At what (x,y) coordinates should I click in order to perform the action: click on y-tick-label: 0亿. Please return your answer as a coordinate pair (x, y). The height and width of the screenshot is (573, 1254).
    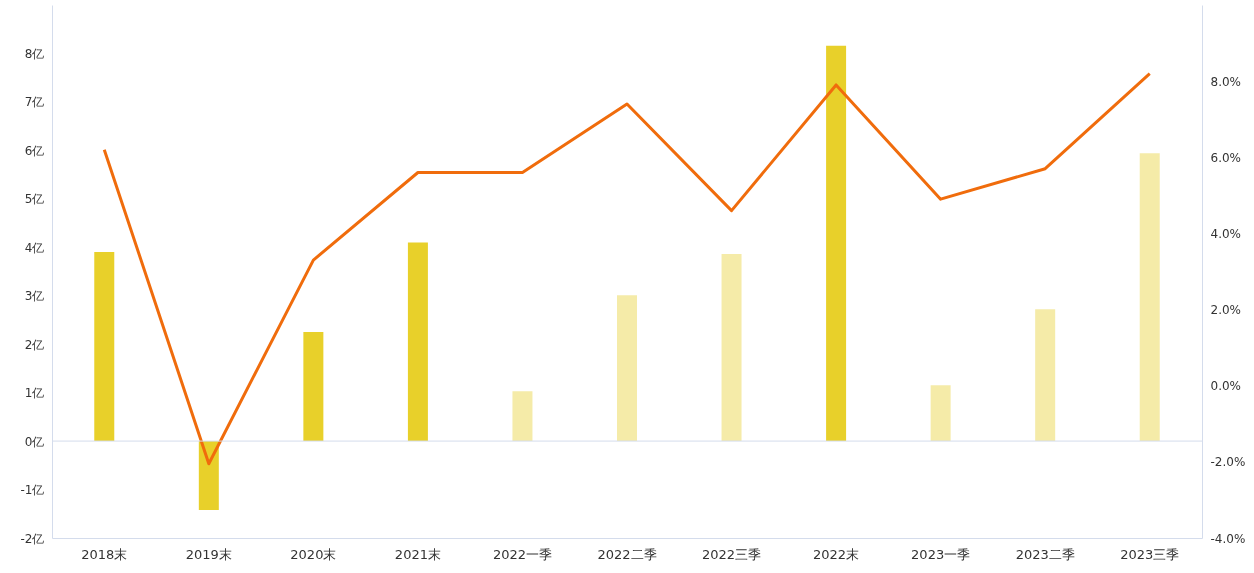
    Looking at the image, I should click on (34, 441).